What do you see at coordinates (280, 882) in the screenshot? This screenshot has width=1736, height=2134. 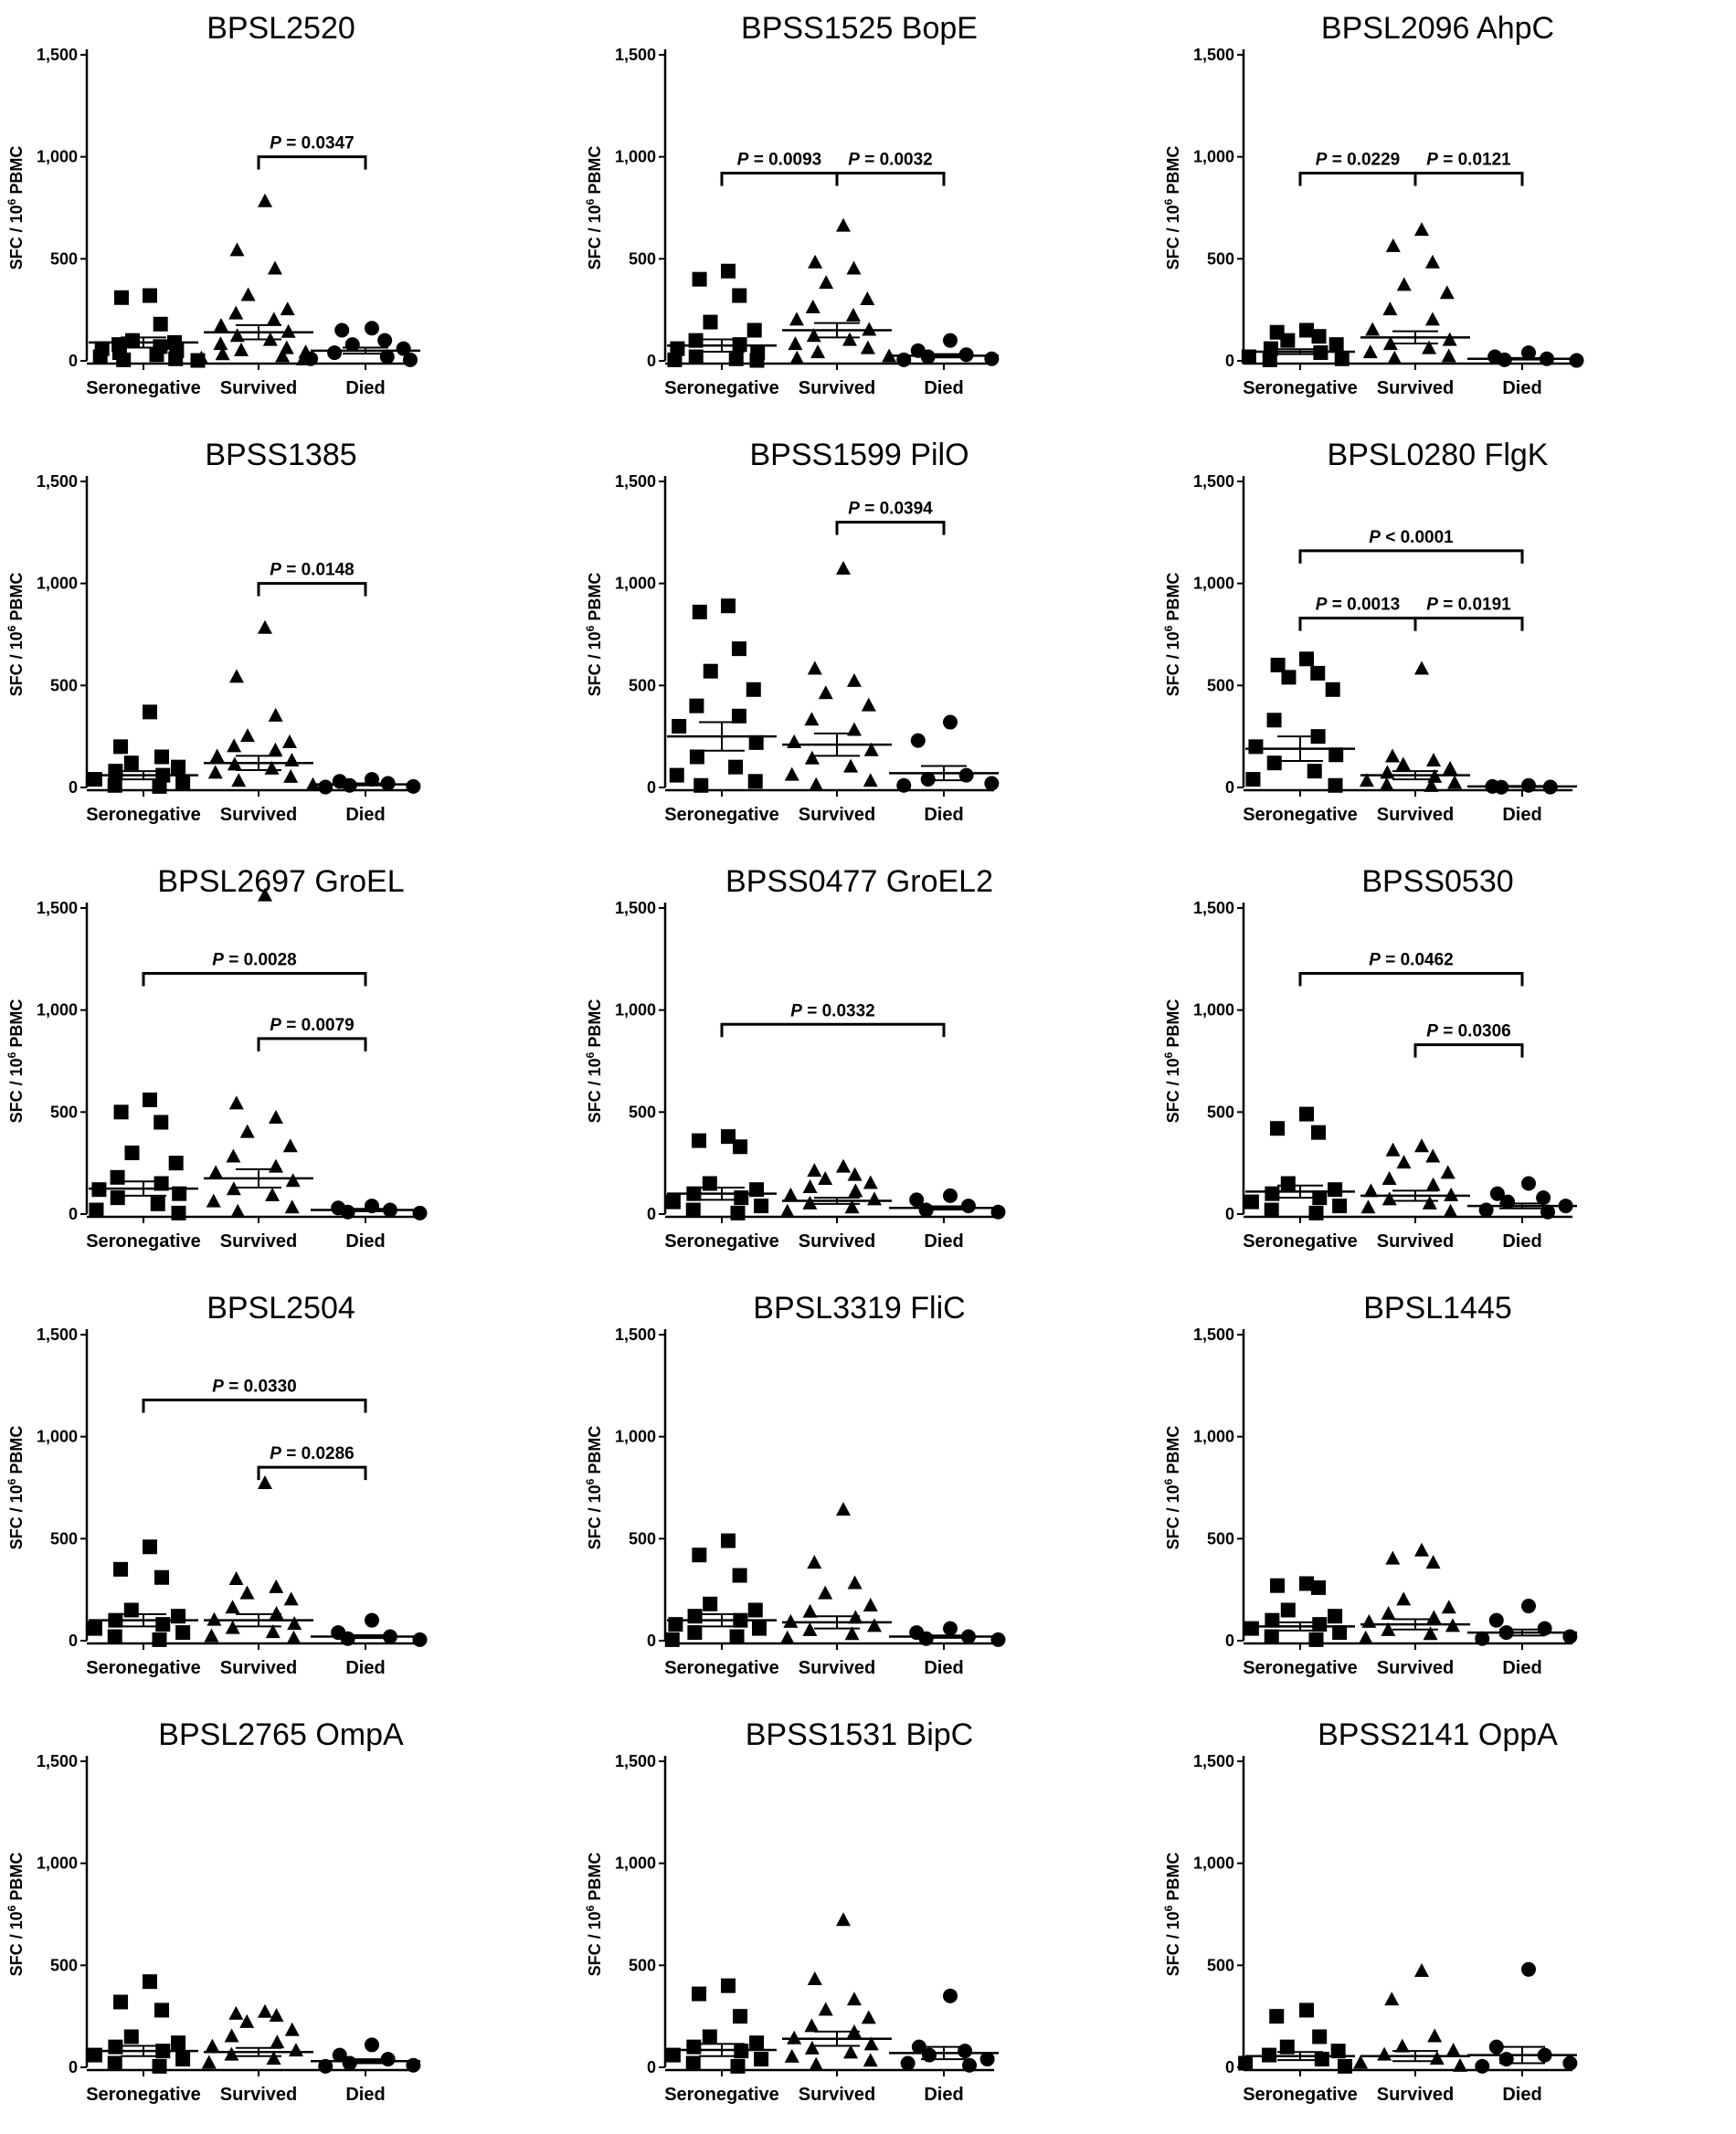 I see `chart-title: BPSL2697 GroEL` at bounding box center [280, 882].